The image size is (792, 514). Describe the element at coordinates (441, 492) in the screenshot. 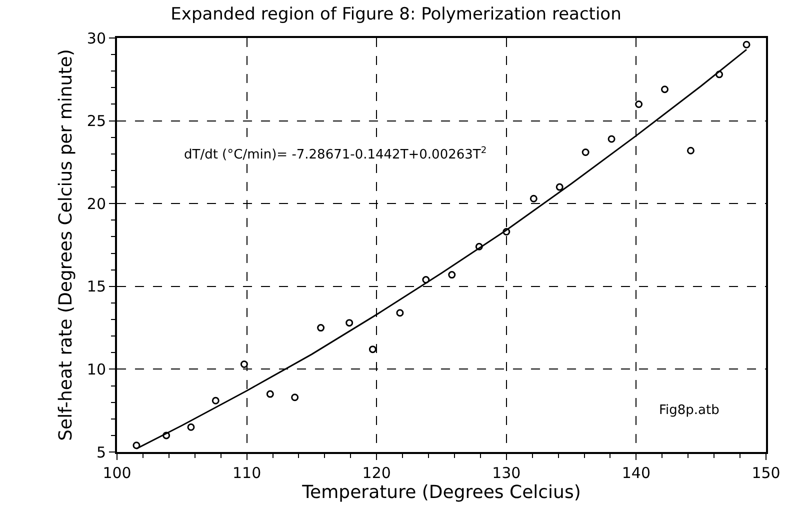

I see `x-axis-title: Temperature (Degrees Celcius)` at that location.